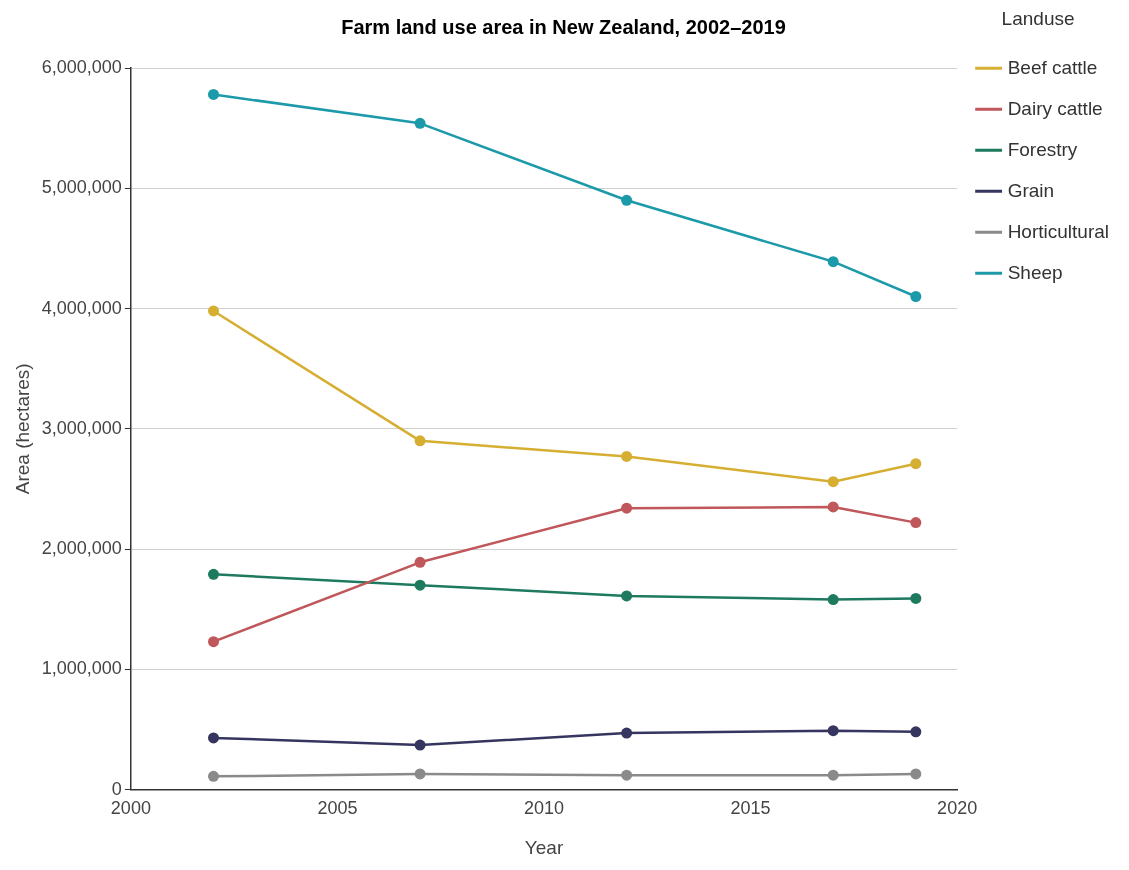 The width and height of the screenshot is (1129, 870). What do you see at coordinates (1031, 190) in the screenshot?
I see `legend-label: Grain` at bounding box center [1031, 190].